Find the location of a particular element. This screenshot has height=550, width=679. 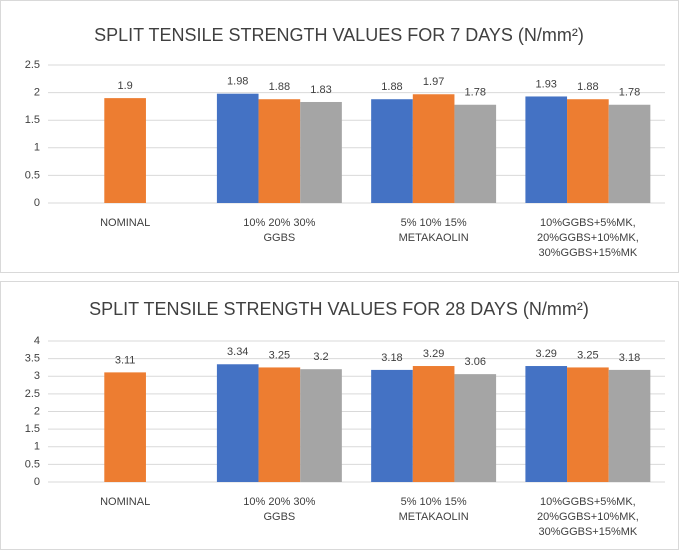

data-label: 1.9 is located at coordinates (124, 86).